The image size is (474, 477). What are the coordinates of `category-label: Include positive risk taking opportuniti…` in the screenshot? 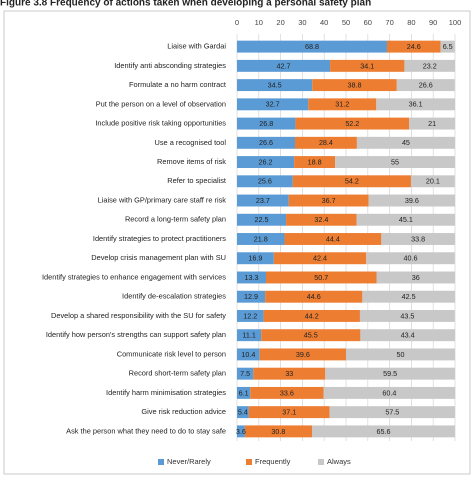 It's located at (160, 123).